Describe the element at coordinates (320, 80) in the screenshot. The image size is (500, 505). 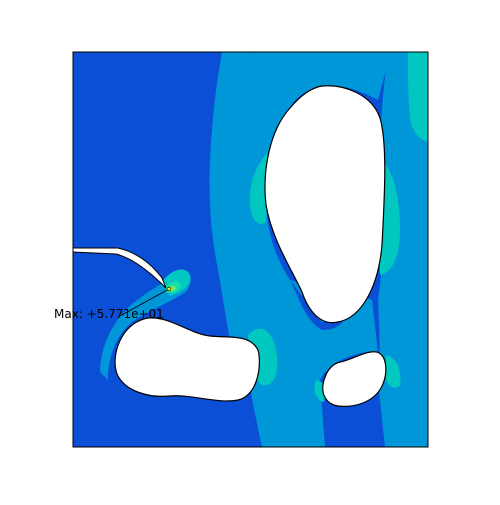
I see `contour-band-top` at that location.